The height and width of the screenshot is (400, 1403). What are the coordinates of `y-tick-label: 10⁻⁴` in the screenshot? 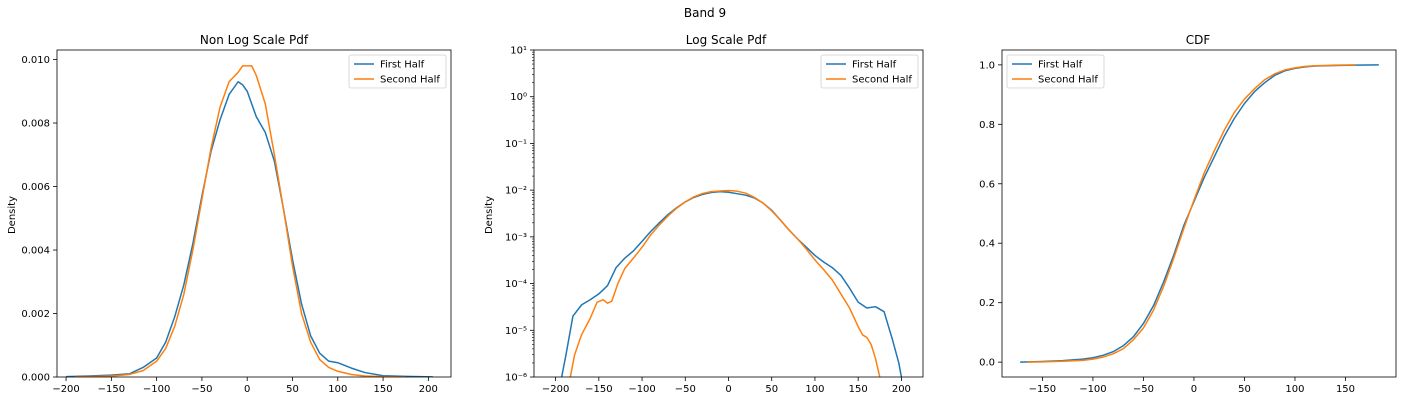 It's located at (516, 284).